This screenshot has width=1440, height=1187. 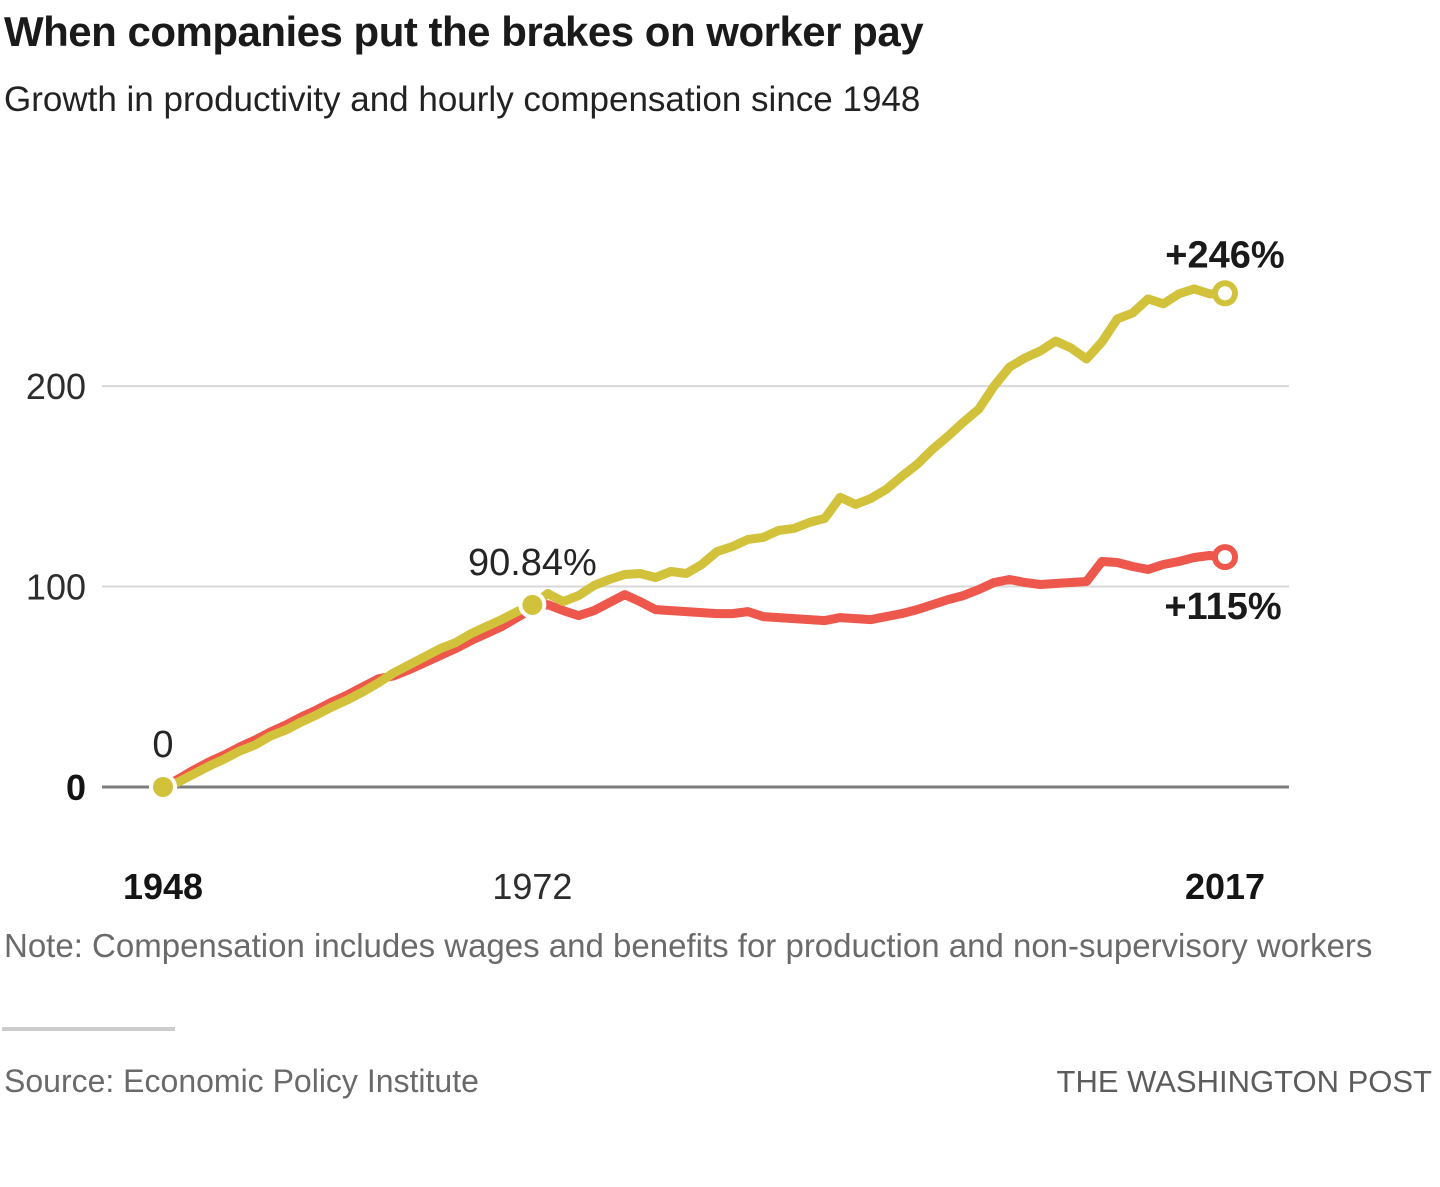 I want to click on y-tick-label-0: 0, so click(x=76, y=787).